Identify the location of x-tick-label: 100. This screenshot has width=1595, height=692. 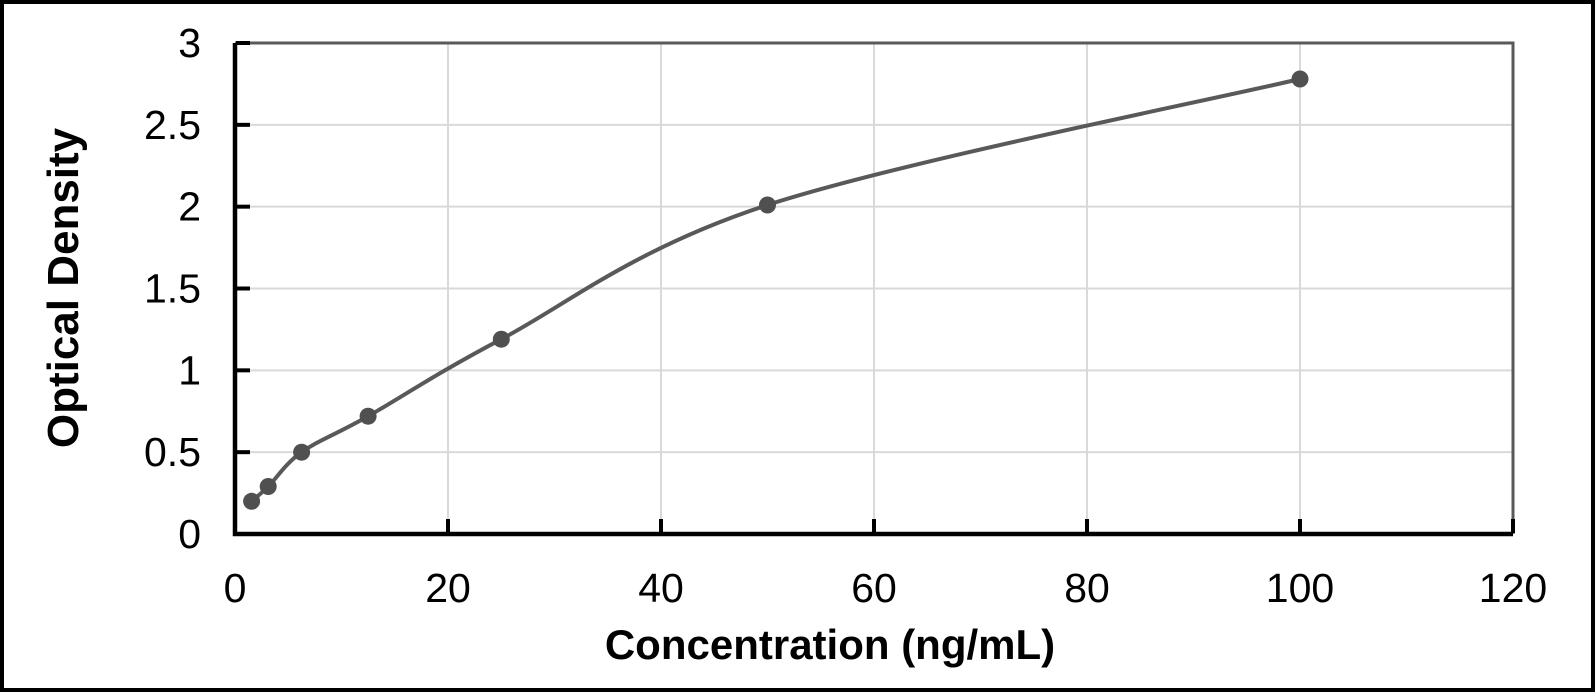
(1300, 588).